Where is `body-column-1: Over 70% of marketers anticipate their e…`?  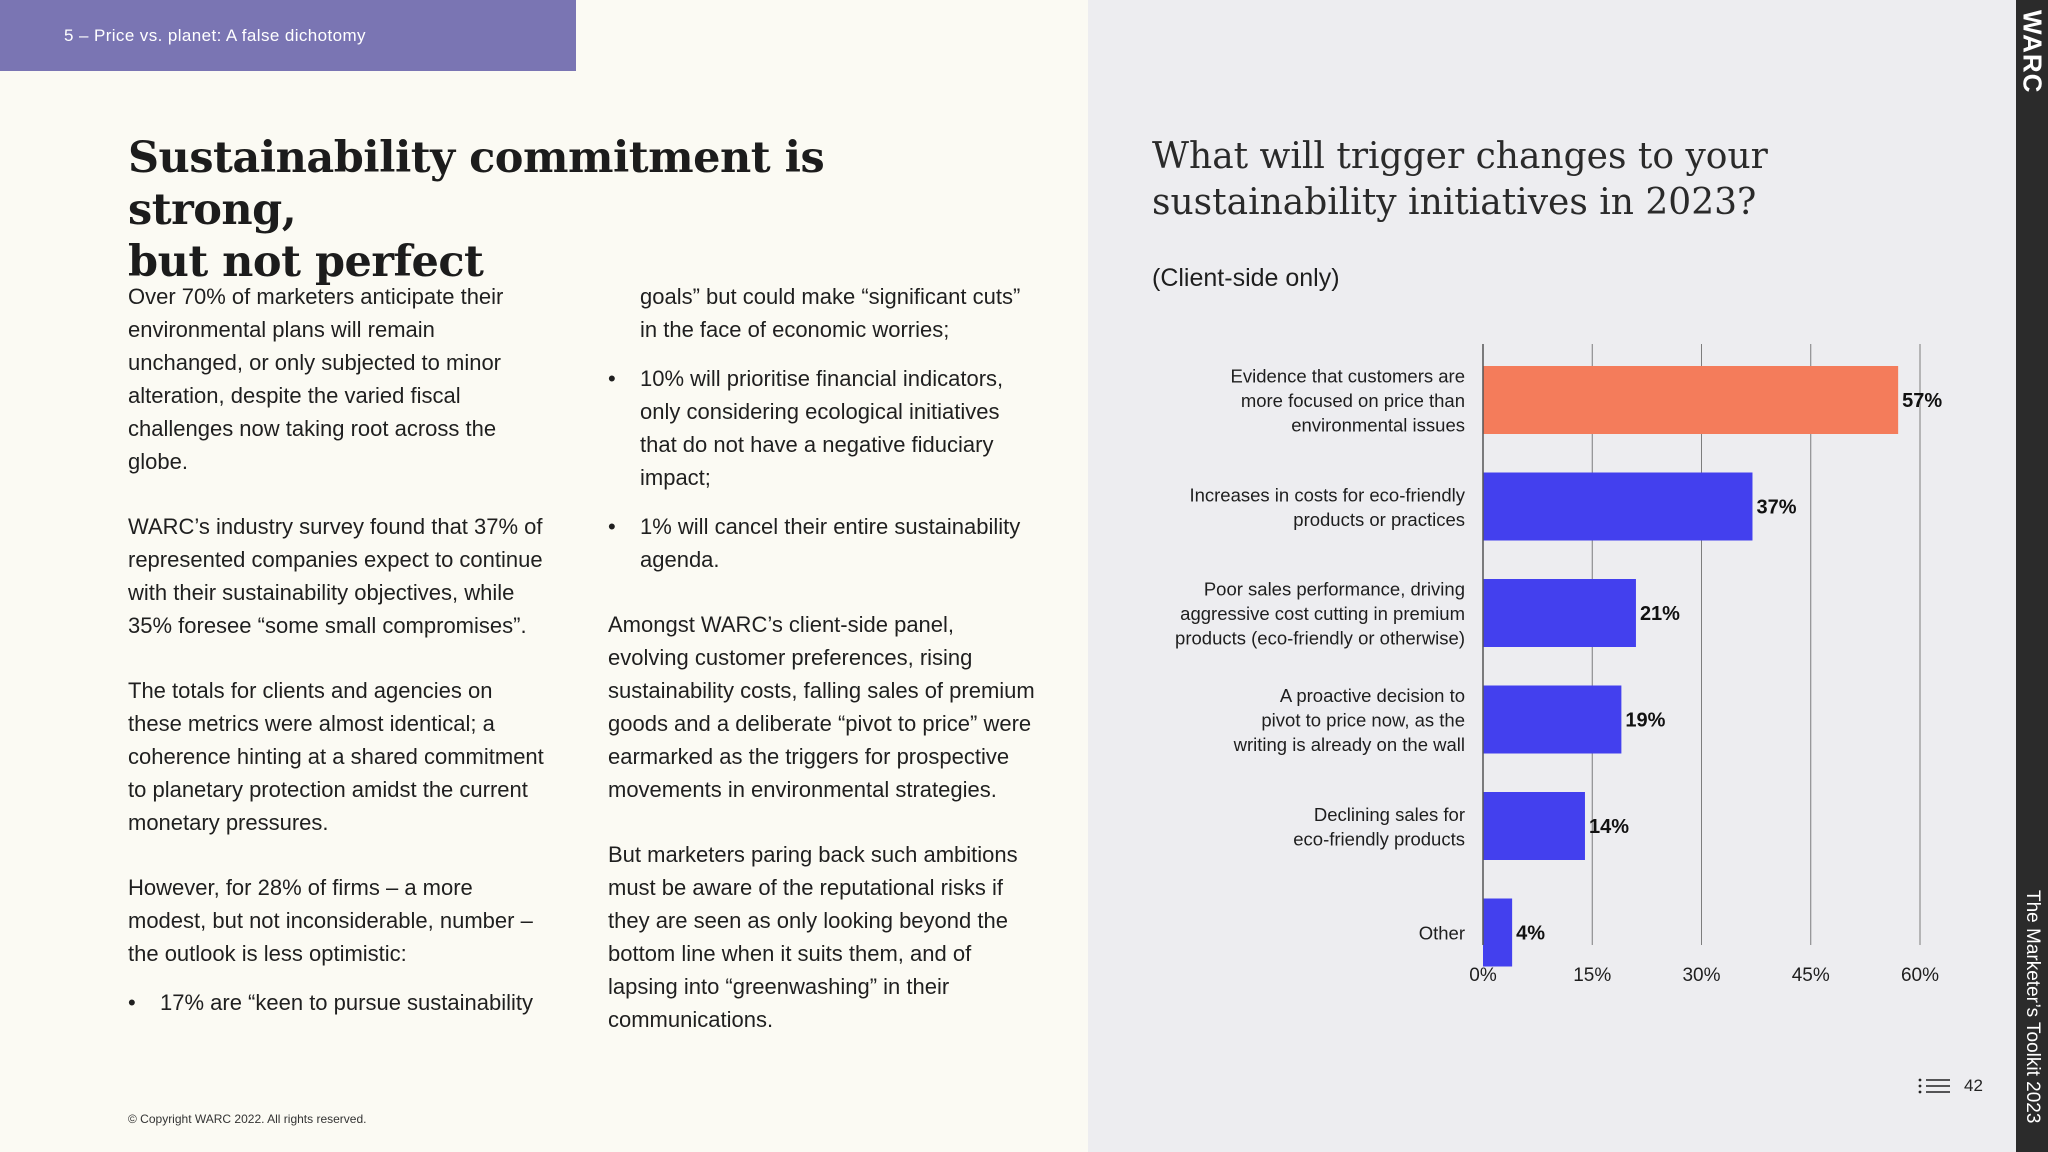 body-column-1: Over 70% of marketers anticipate their e… is located at coordinates (338, 657).